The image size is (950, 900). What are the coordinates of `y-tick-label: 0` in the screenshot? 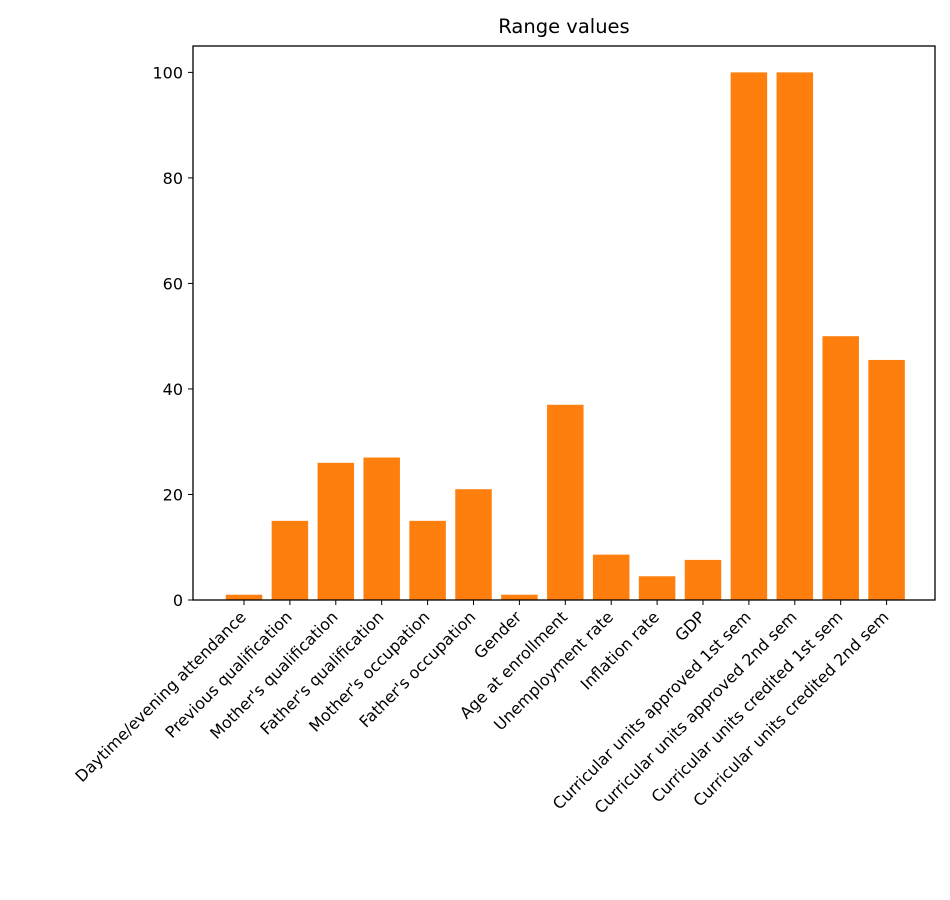 It's located at (178, 600).